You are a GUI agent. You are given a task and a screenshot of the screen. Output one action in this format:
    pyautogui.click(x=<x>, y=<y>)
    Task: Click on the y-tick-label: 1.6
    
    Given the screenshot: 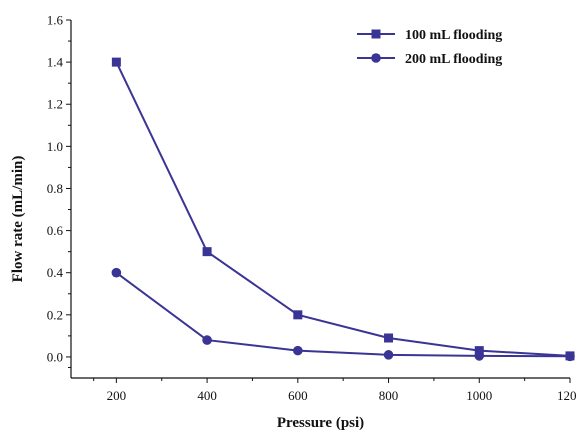 What is the action you would take?
    pyautogui.click(x=55, y=20)
    